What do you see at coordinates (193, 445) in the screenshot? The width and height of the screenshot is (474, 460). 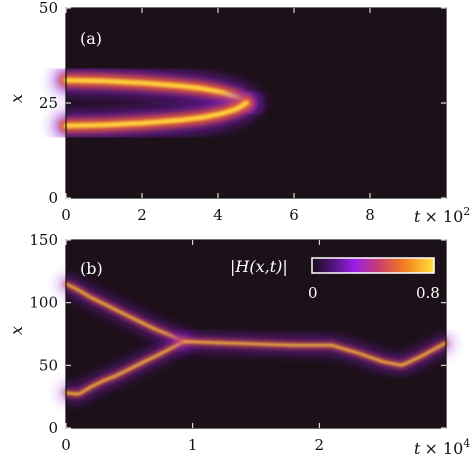 I see `xtick-label-1: 1` at bounding box center [193, 445].